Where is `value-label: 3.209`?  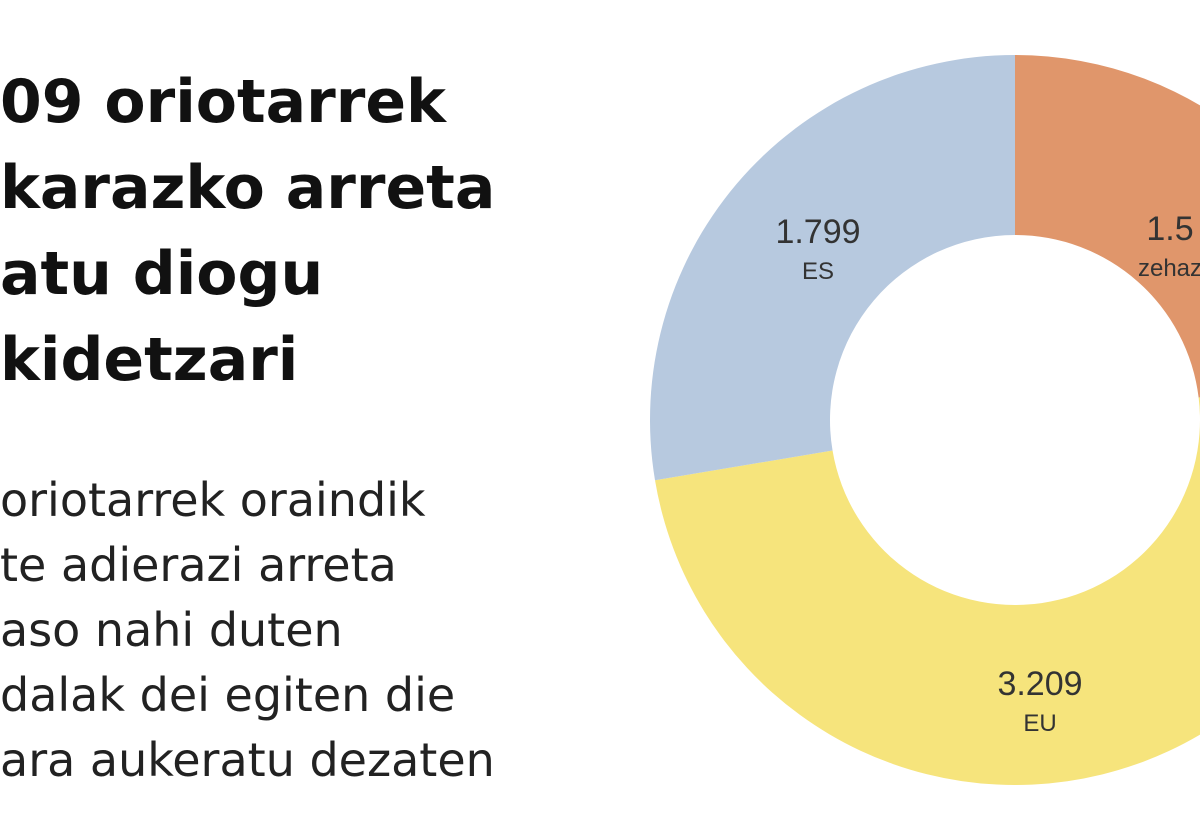 value-label: 3.209 is located at coordinates (1039, 684).